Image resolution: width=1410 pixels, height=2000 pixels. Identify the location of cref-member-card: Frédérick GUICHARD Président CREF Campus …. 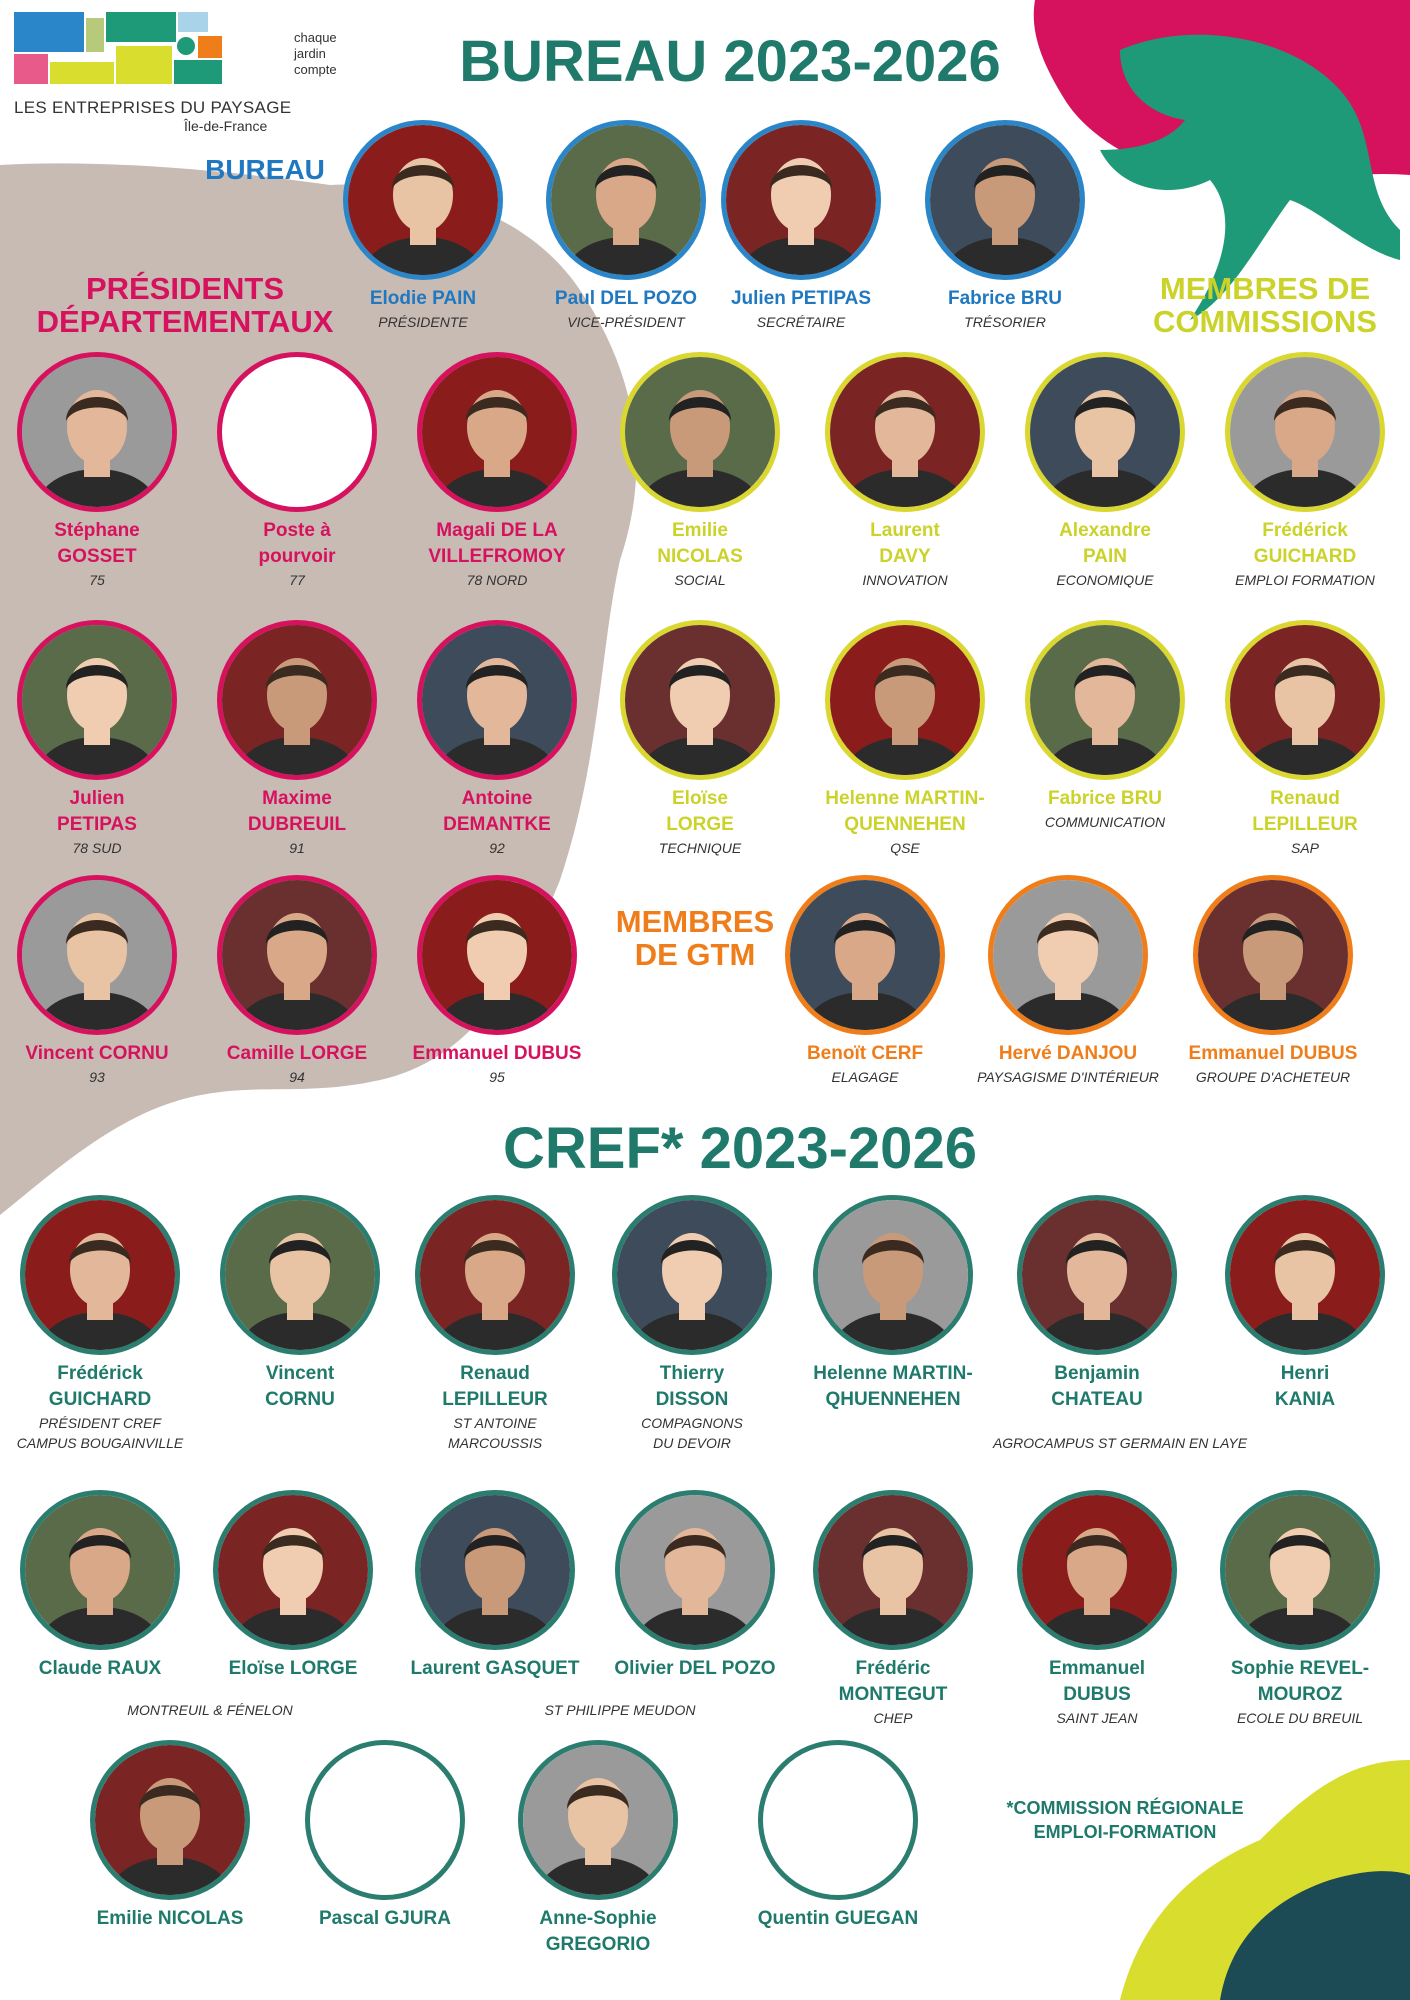
(100, 1324).